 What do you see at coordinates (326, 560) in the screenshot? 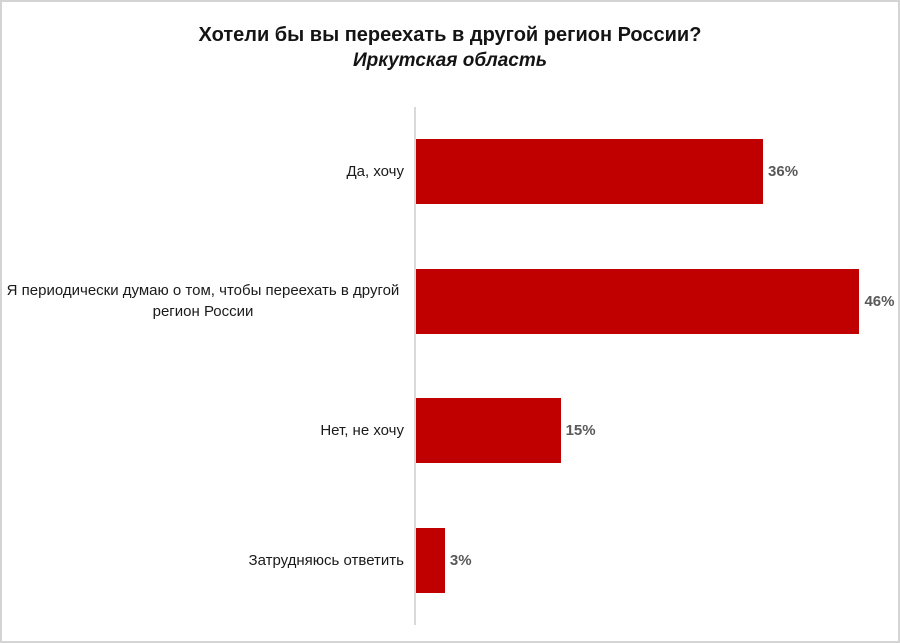
I see `category-label: Затрудняюсь ответить` at bounding box center [326, 560].